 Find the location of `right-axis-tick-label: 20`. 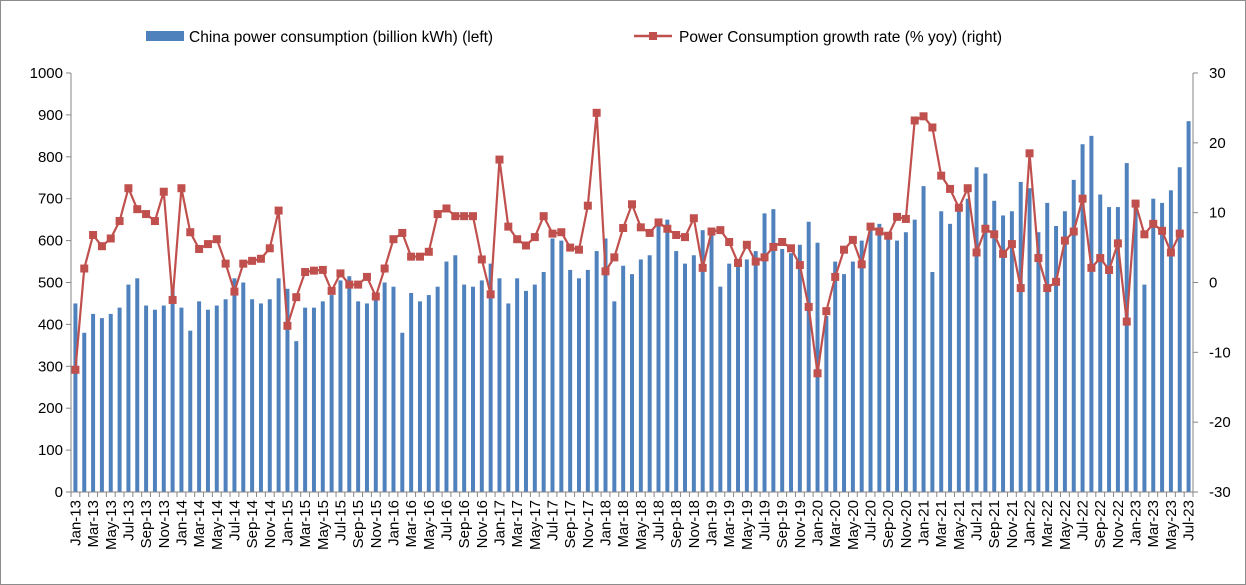

right-axis-tick-label: 20 is located at coordinates (1217, 143).